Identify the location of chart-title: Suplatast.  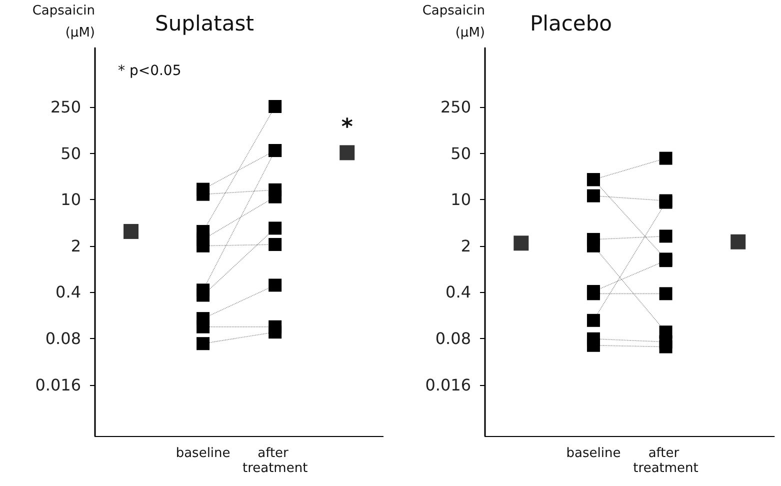
(204, 24).